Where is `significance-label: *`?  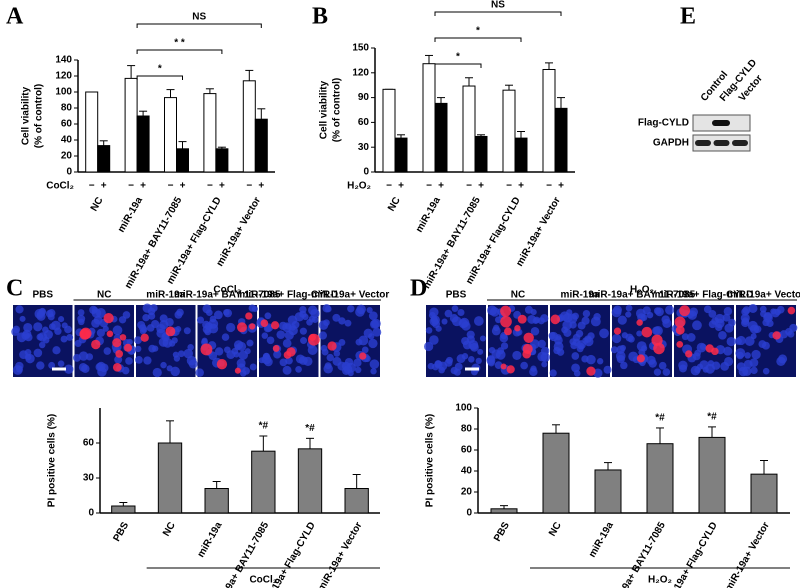
significance-label: * is located at coordinates (458, 57).